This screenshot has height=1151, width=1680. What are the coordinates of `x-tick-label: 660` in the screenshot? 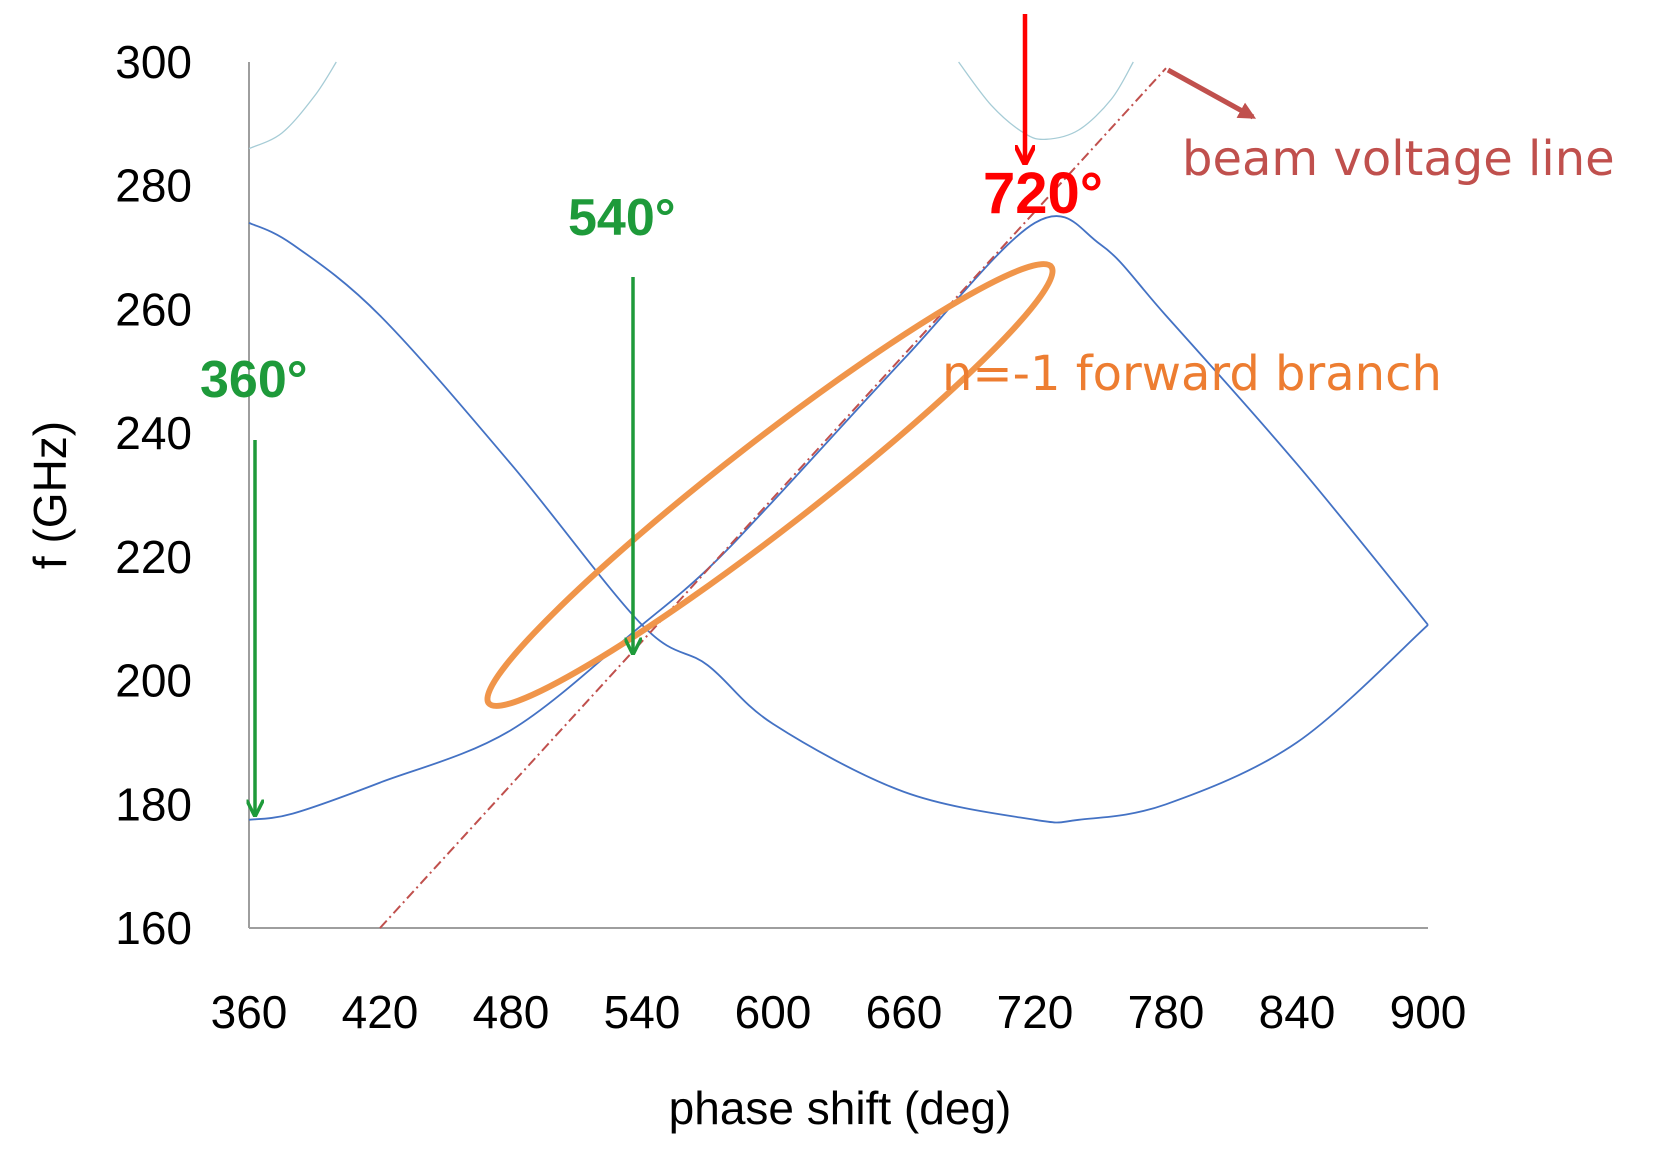 It's located at (904, 1012).